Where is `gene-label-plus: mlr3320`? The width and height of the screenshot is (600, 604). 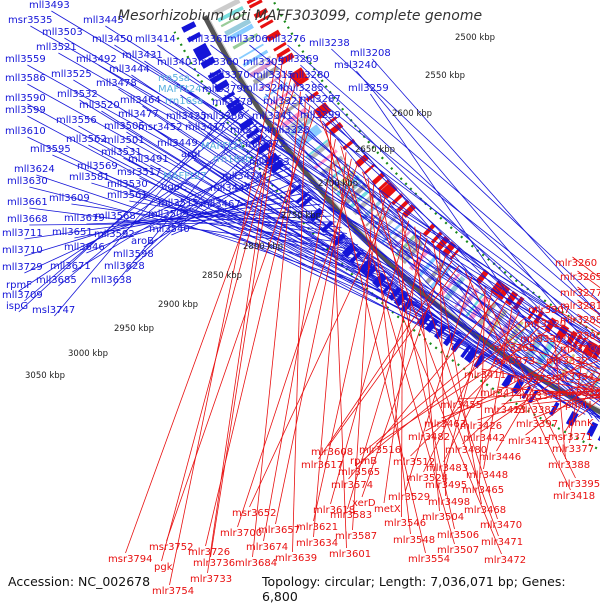 gene-label-plus: mlr3320 is located at coordinates (545, 324).